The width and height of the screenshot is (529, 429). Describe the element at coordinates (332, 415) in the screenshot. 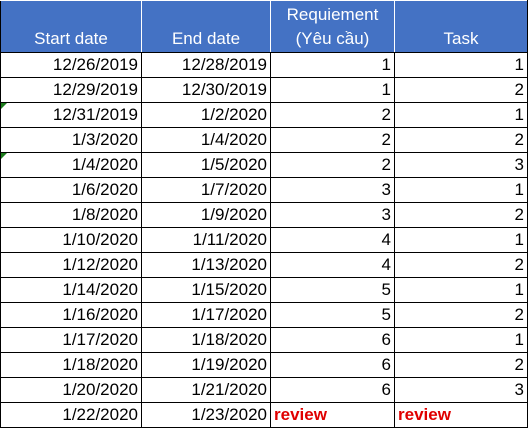

I see `cell-requirement: review` at that location.